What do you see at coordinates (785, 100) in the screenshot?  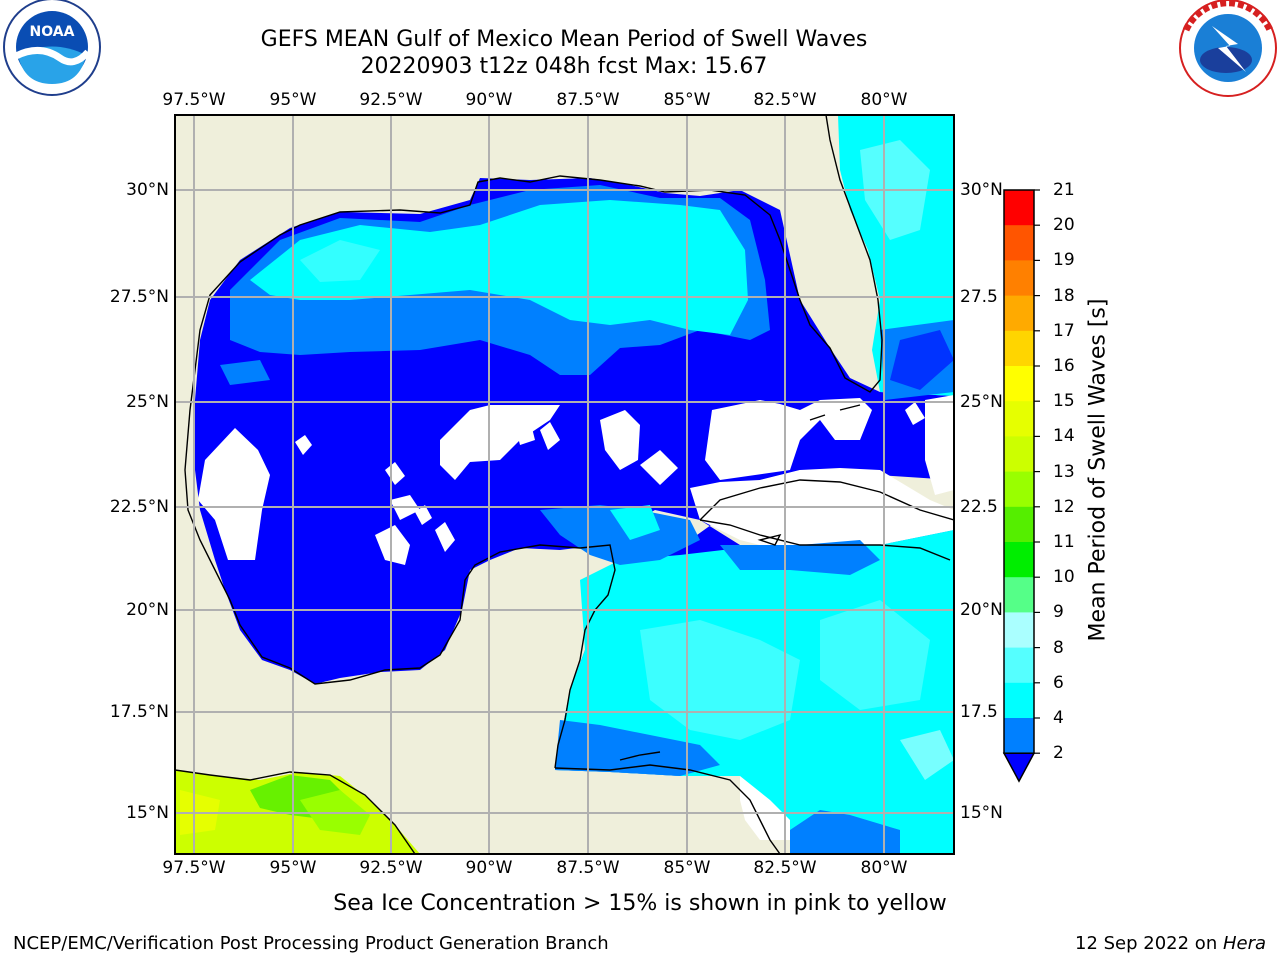 I see `lon-label-top: 82.5°W` at bounding box center [785, 100].